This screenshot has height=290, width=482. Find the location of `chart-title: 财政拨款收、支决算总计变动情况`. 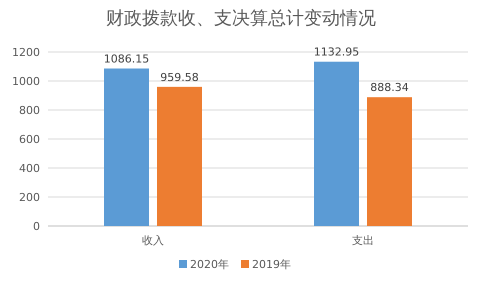

chart-title: 财政拨款收、支决算总计变动情况 is located at coordinates (241, 18).